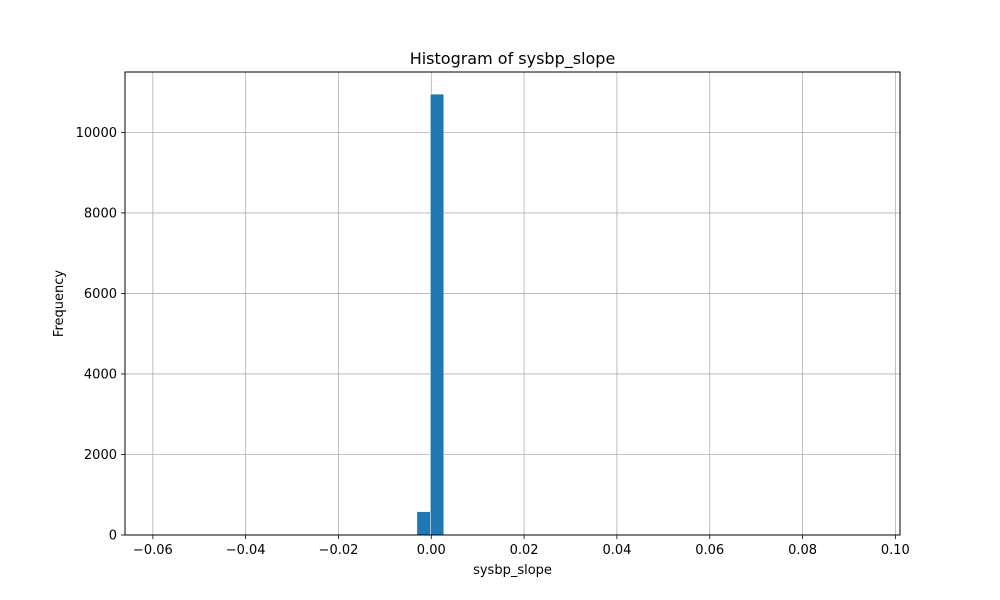  I want to click on chart-title: Histogram of sysbp_slope, so click(513, 59).